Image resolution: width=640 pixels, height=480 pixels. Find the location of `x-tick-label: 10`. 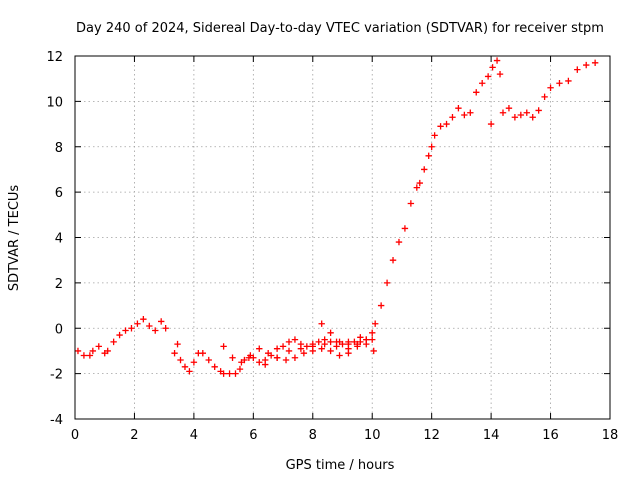

x-tick-label: 10 is located at coordinates (372, 435).